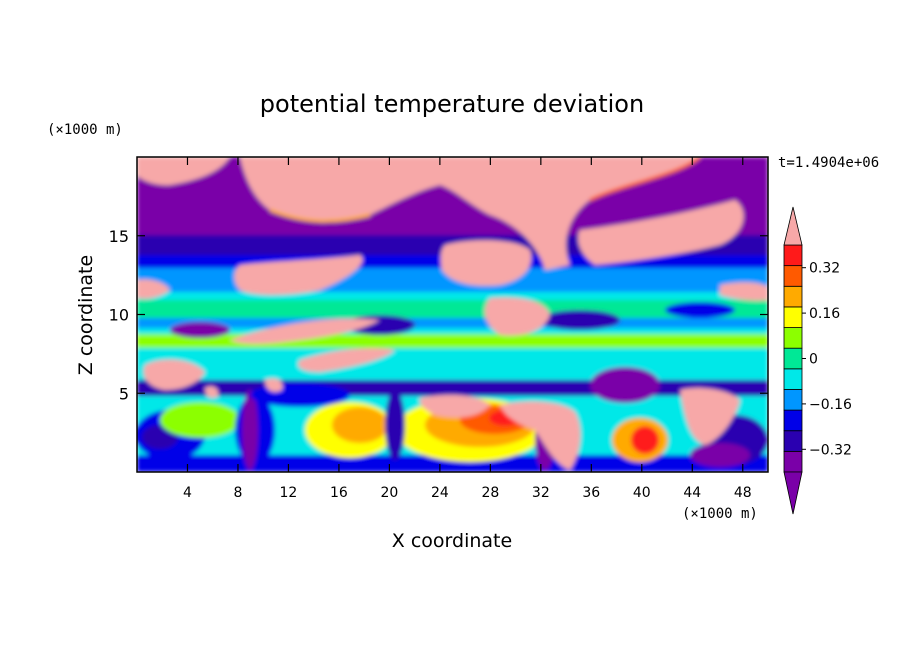 The height and width of the screenshot is (654, 904). What do you see at coordinates (540, 435) in the screenshot?
I see `pink-lower-mid2` at bounding box center [540, 435].